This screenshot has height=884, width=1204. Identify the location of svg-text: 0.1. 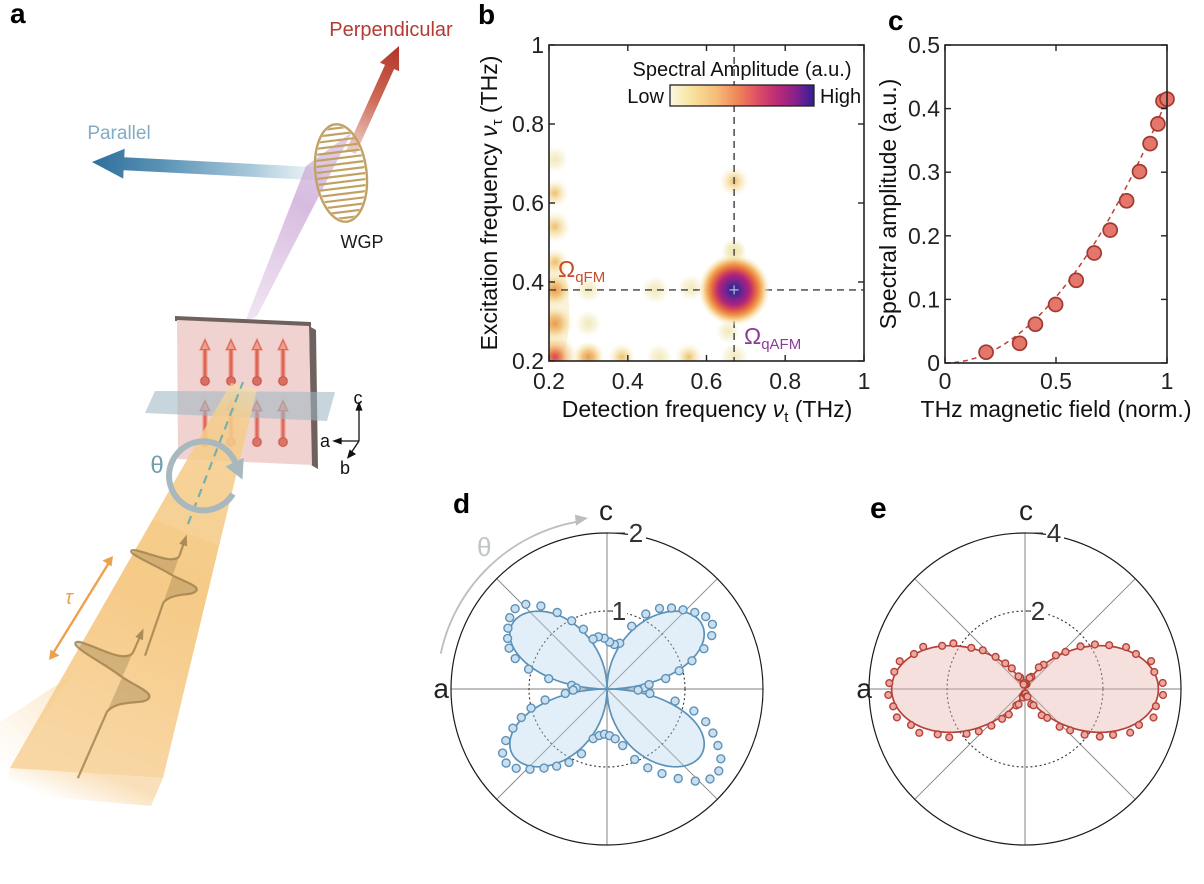
(924, 299).